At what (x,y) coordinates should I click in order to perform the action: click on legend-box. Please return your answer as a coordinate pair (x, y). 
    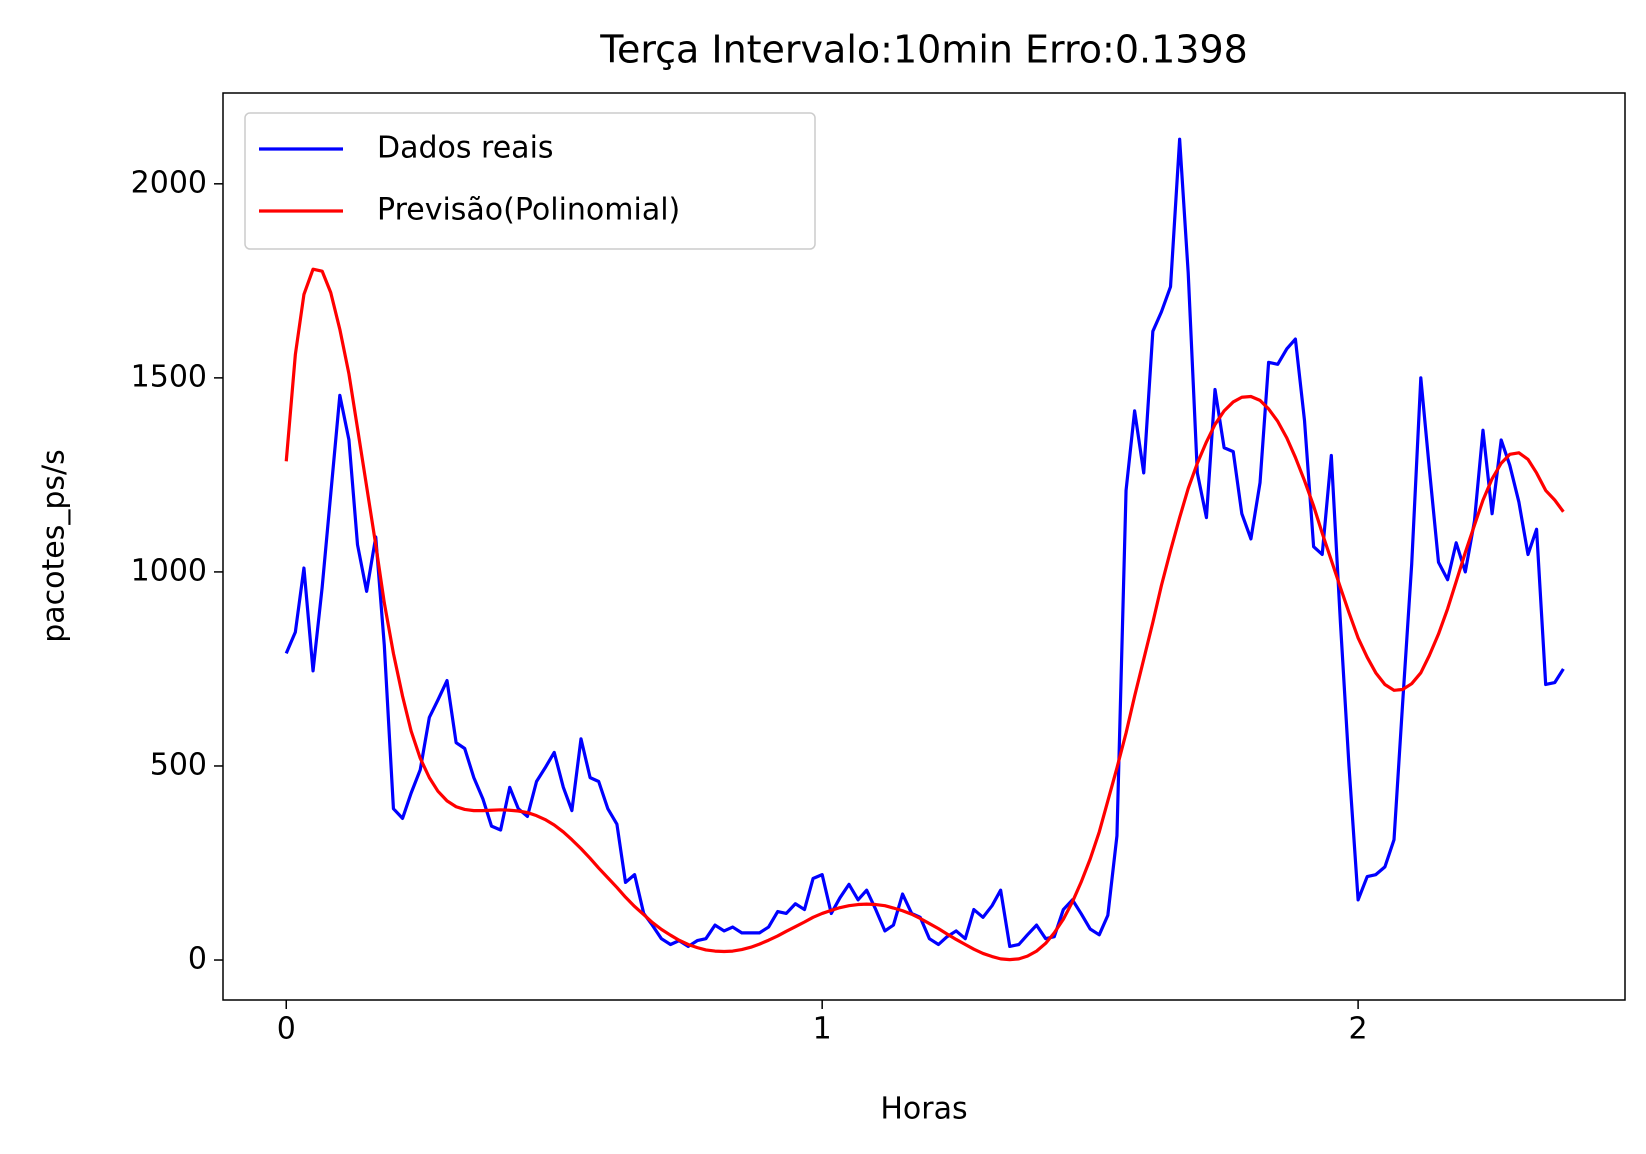
    Looking at the image, I should click on (530, 181).